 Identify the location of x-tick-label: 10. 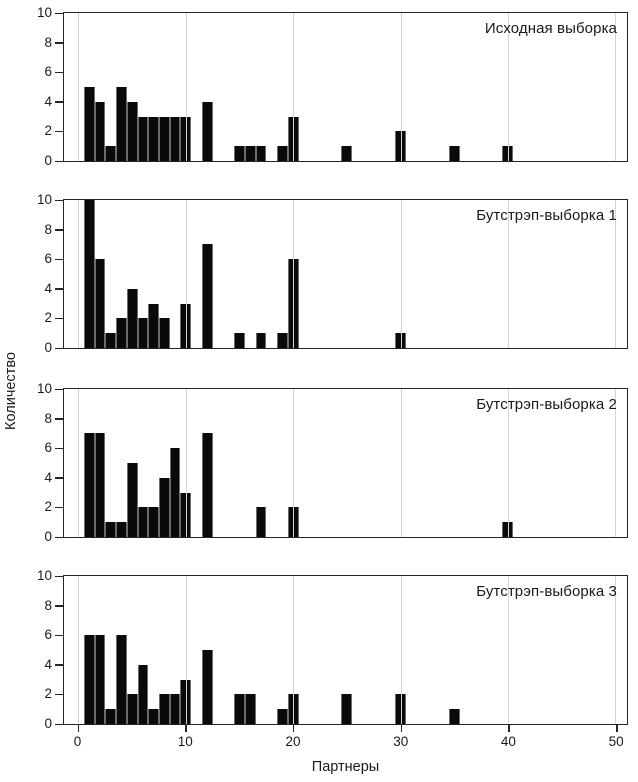
(185, 741).